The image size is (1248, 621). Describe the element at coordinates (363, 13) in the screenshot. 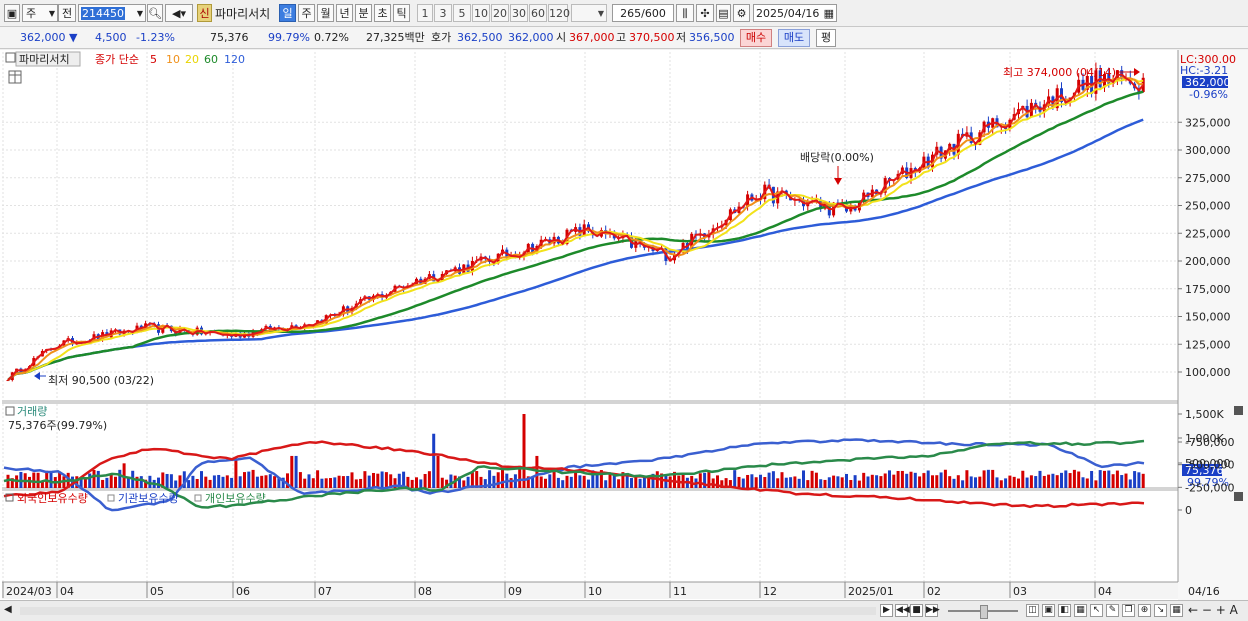

I see `period-tab: 분` at that location.